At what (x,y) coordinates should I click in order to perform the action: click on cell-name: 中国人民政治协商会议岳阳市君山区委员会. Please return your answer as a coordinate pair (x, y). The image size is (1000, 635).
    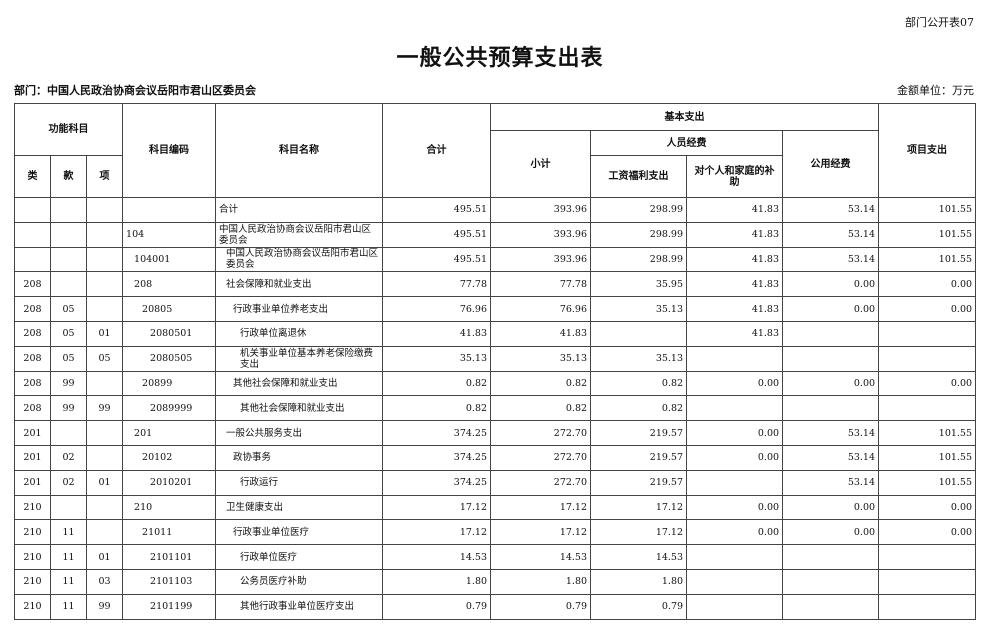
    Looking at the image, I should click on (299, 234).